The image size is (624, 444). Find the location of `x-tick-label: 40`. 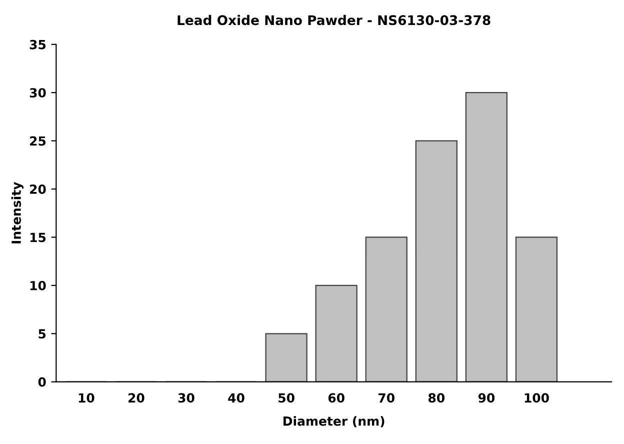

x-tick-label: 40 is located at coordinates (236, 398).